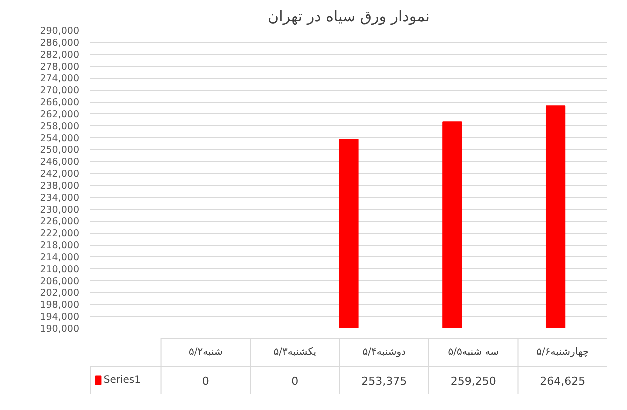 This screenshot has width=627, height=410. What do you see at coordinates (60, 318) in the screenshot?
I see `y-tick-label: 194,000` at bounding box center [60, 318].